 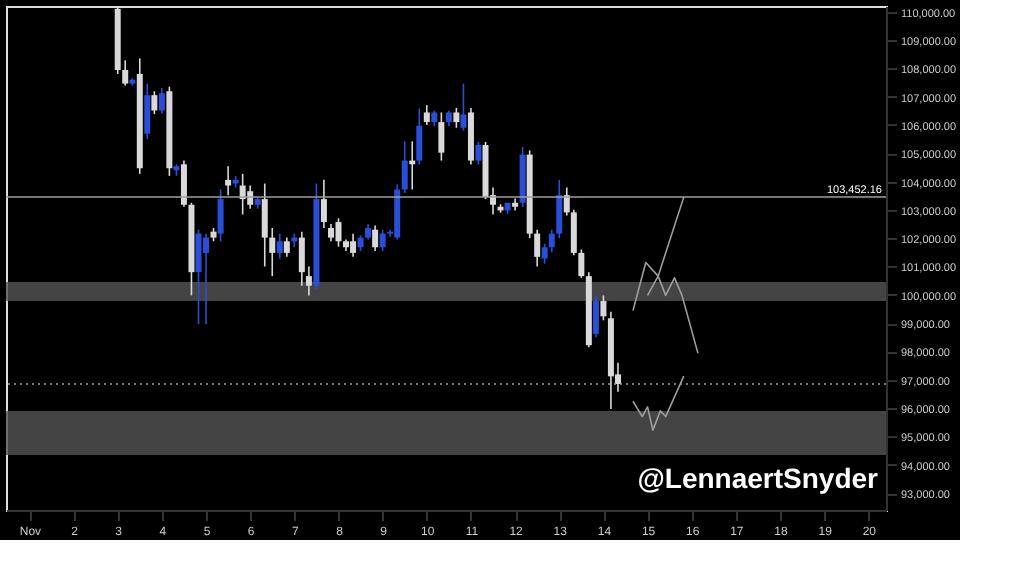 I want to click on annotation: @LennaertSnyder, so click(x=758, y=478).